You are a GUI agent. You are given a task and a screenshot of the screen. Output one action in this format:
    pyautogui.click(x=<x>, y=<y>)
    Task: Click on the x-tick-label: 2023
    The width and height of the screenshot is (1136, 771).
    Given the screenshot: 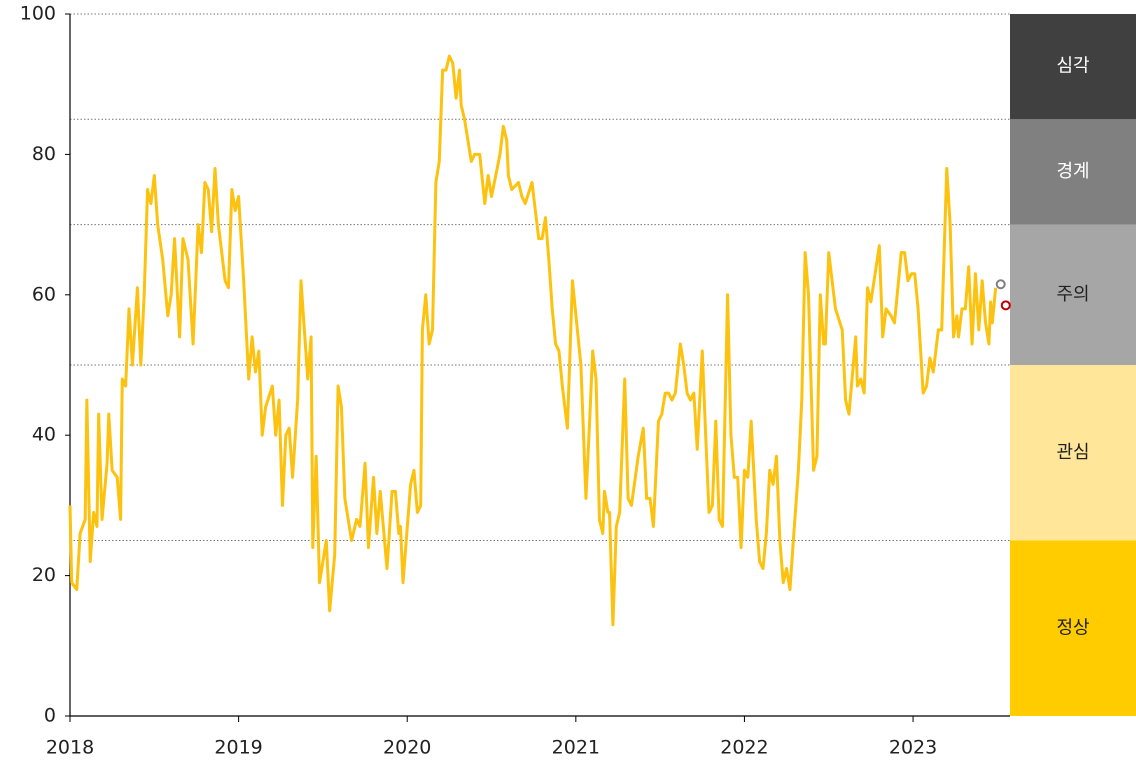 What is the action you would take?
    pyautogui.click(x=913, y=748)
    